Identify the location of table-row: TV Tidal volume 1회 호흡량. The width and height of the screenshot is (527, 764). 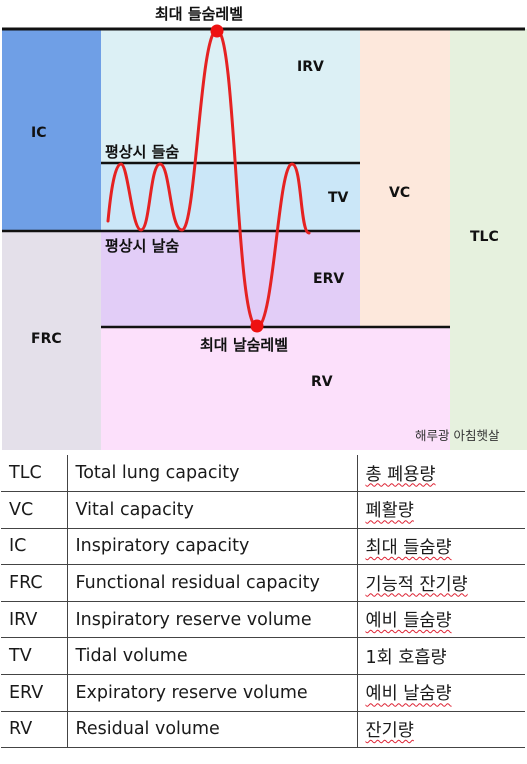
(263, 656).